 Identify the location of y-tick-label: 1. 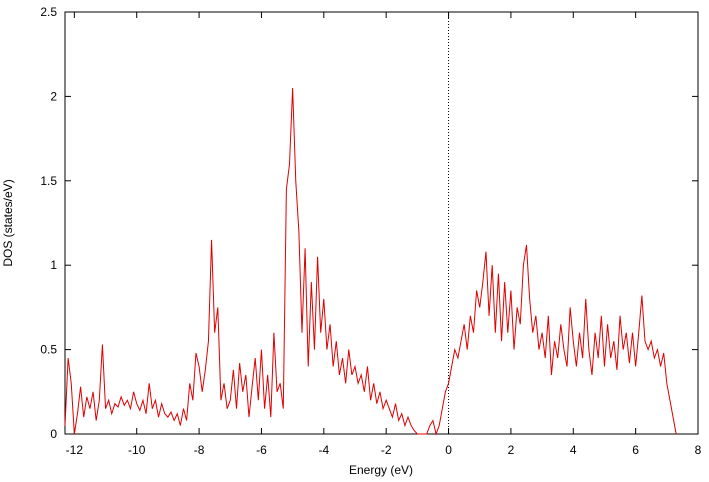
(53, 265).